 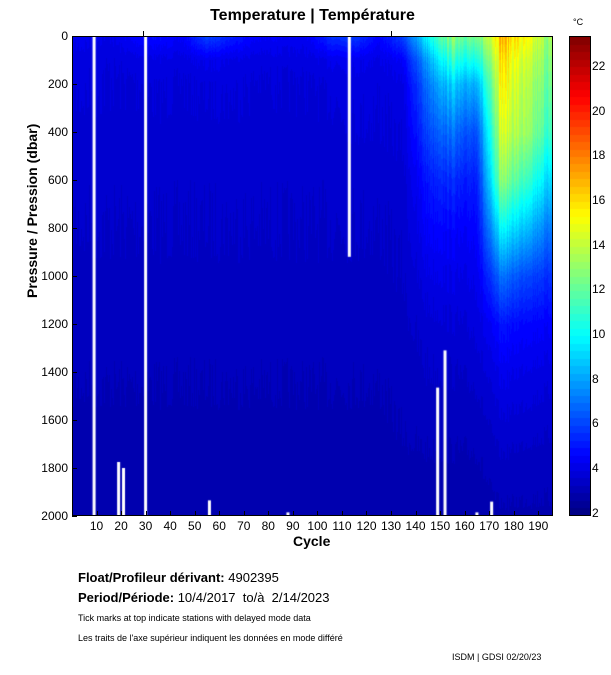 What do you see at coordinates (121, 526) in the screenshot?
I see `x-tick-label: 20` at bounding box center [121, 526].